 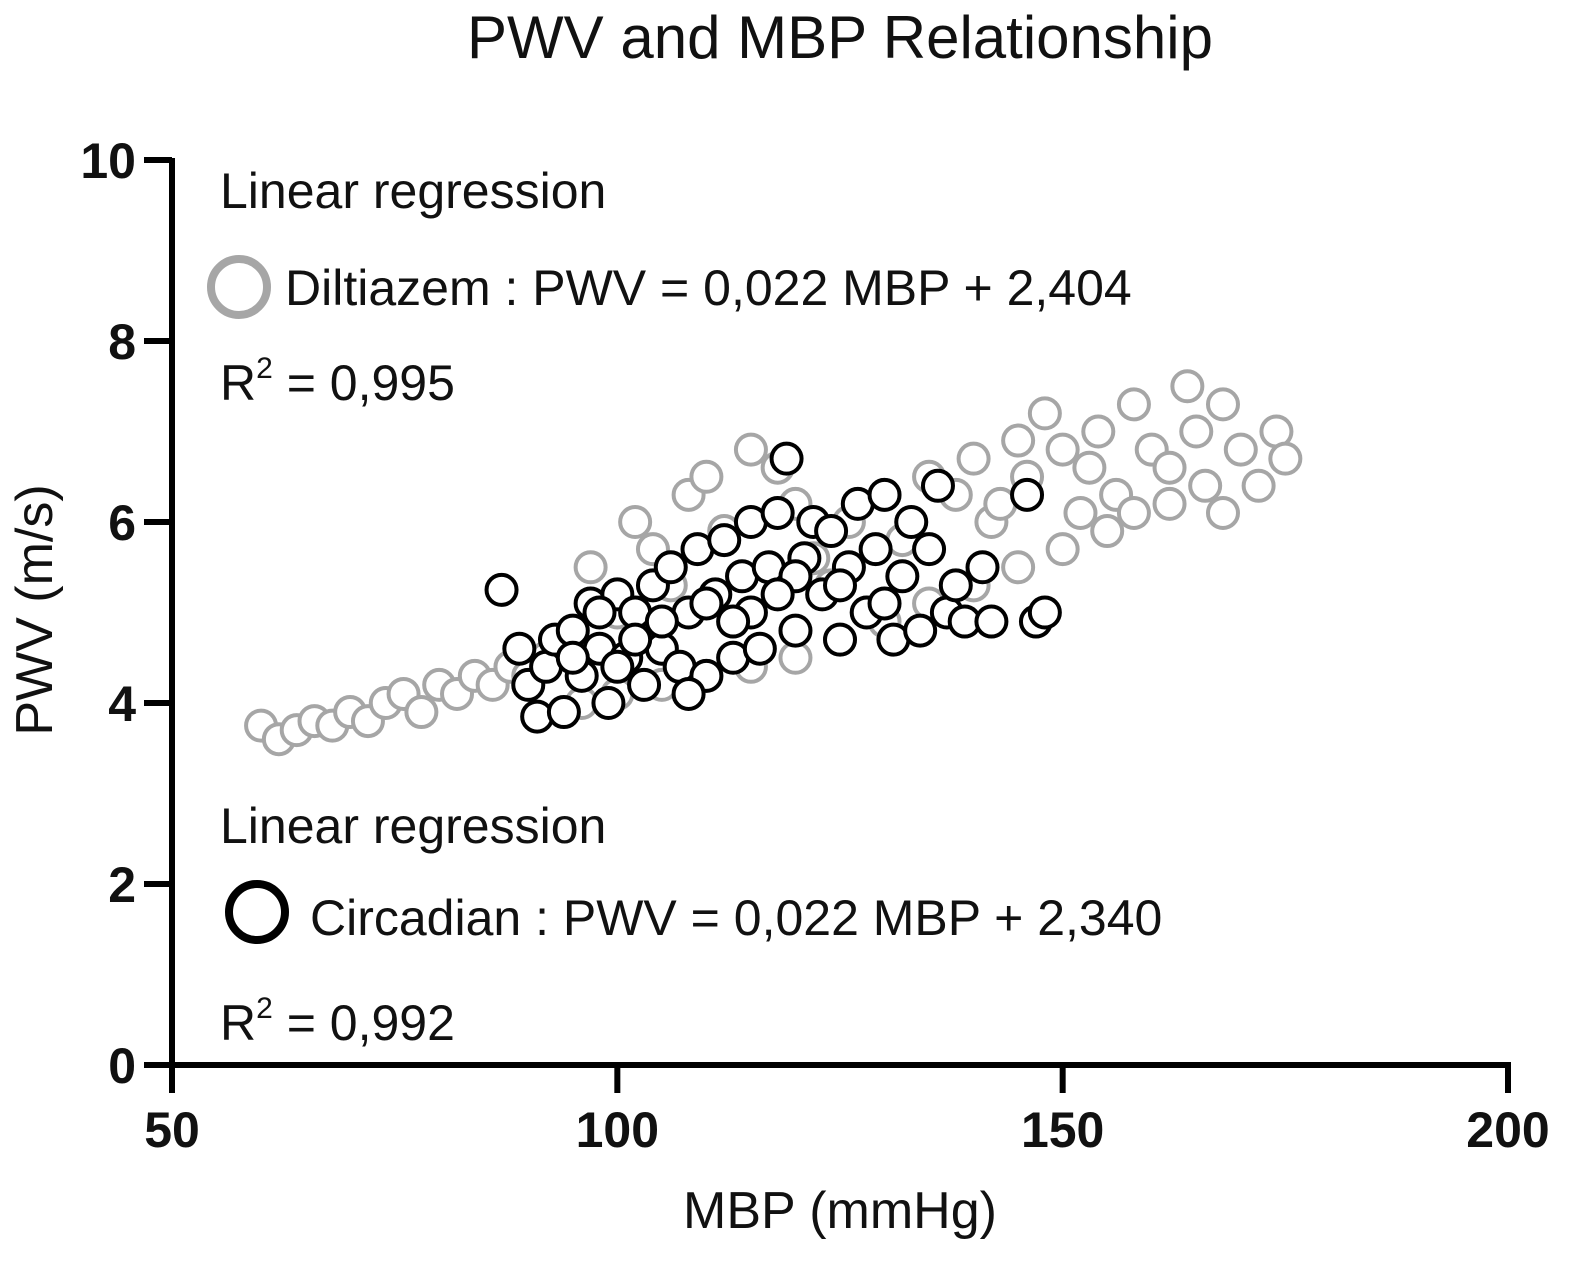 I want to click on x-tick-label: 100, so click(x=617, y=1130).